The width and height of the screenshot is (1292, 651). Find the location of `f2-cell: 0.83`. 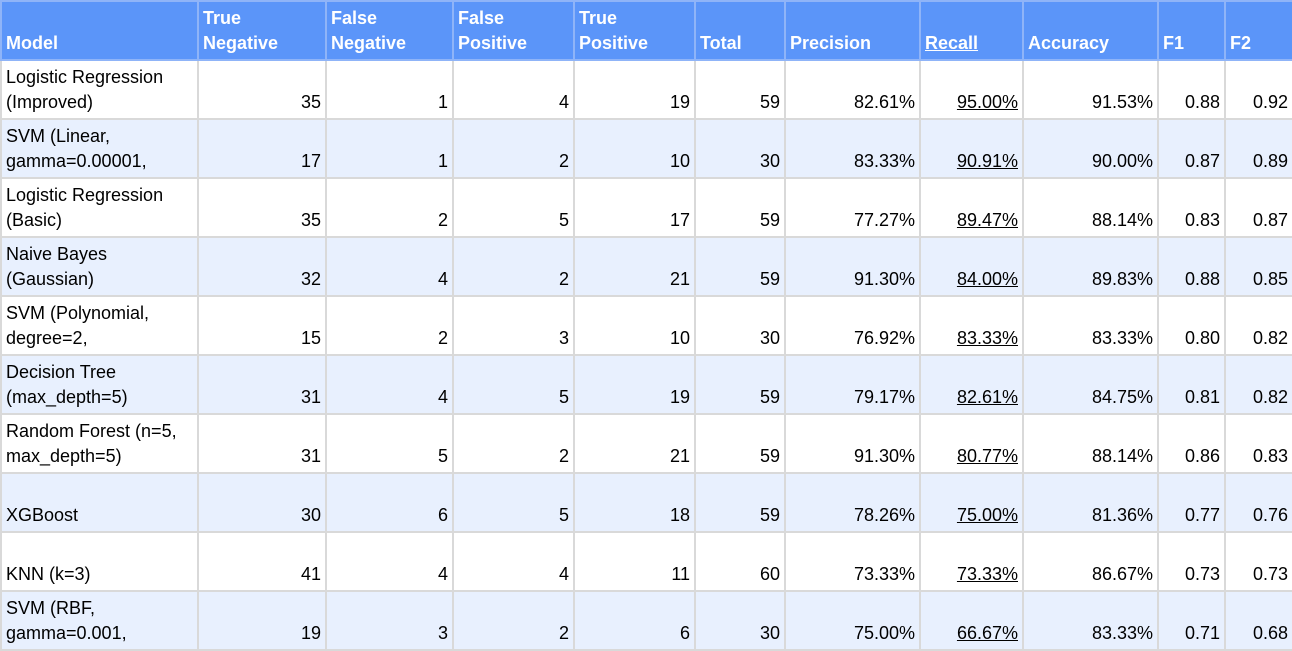

f2-cell: 0.83 is located at coordinates (1258, 443).